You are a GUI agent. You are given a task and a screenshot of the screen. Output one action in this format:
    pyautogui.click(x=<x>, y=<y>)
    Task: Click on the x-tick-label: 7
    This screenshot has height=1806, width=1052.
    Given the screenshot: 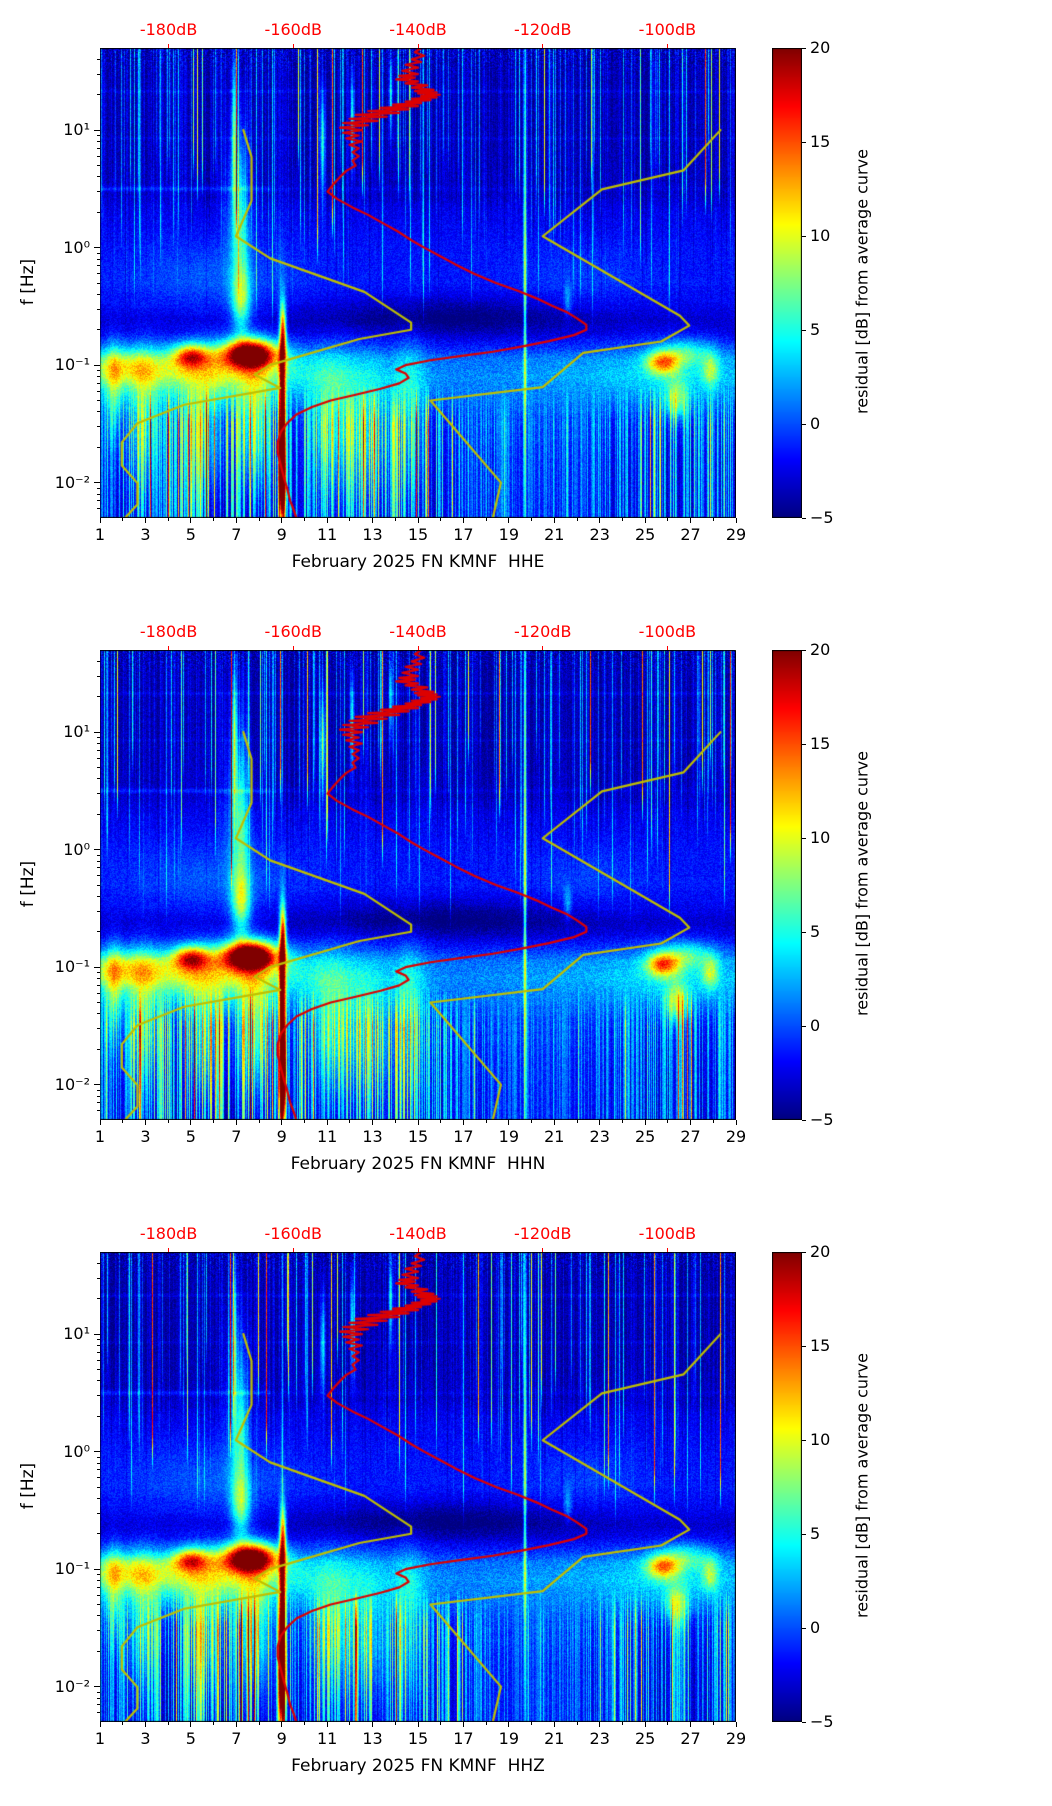 What is the action you would take?
    pyautogui.click(x=236, y=534)
    